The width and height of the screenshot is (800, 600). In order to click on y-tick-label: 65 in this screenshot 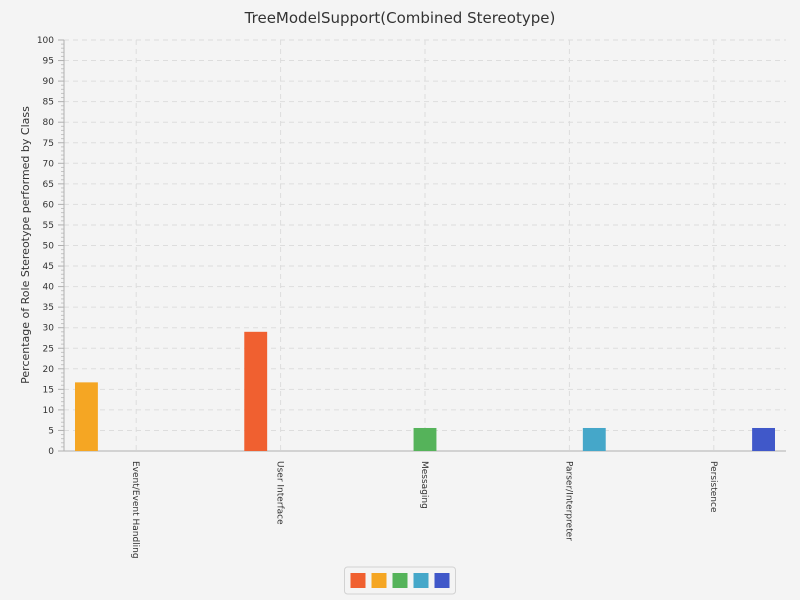, I will do `click(48, 185)`.